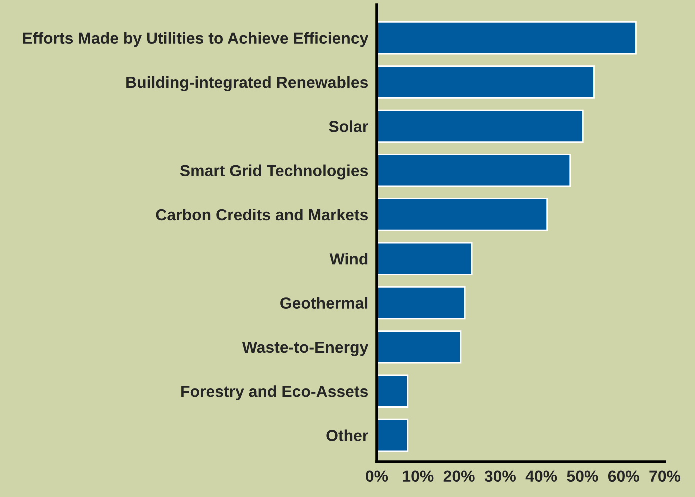  What do you see at coordinates (305, 349) in the screenshot?
I see `y-tick-label: Waste-to-Energy` at bounding box center [305, 349].